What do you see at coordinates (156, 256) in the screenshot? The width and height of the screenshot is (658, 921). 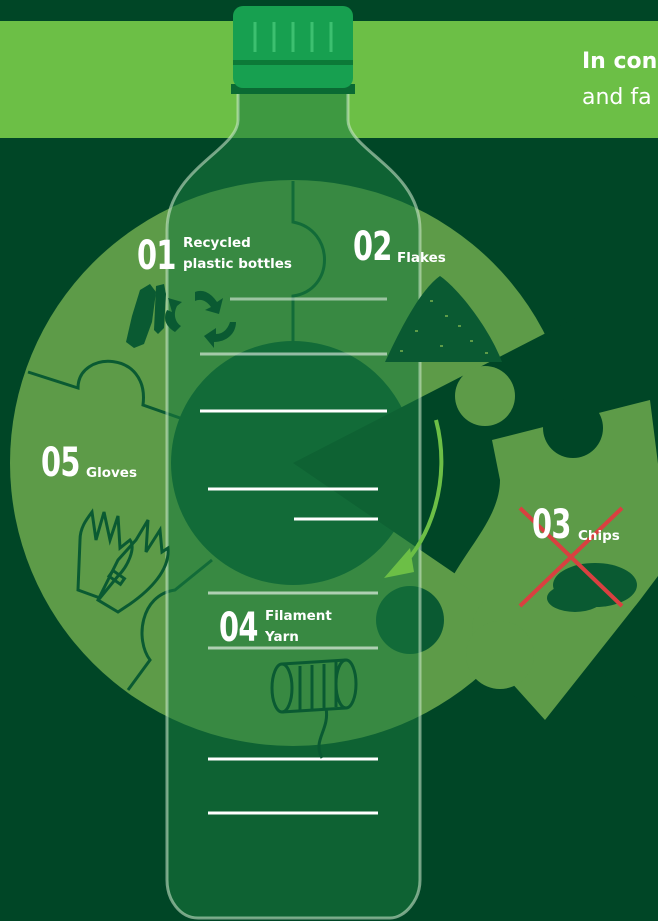 I see `step-number-01: 01` at bounding box center [156, 256].